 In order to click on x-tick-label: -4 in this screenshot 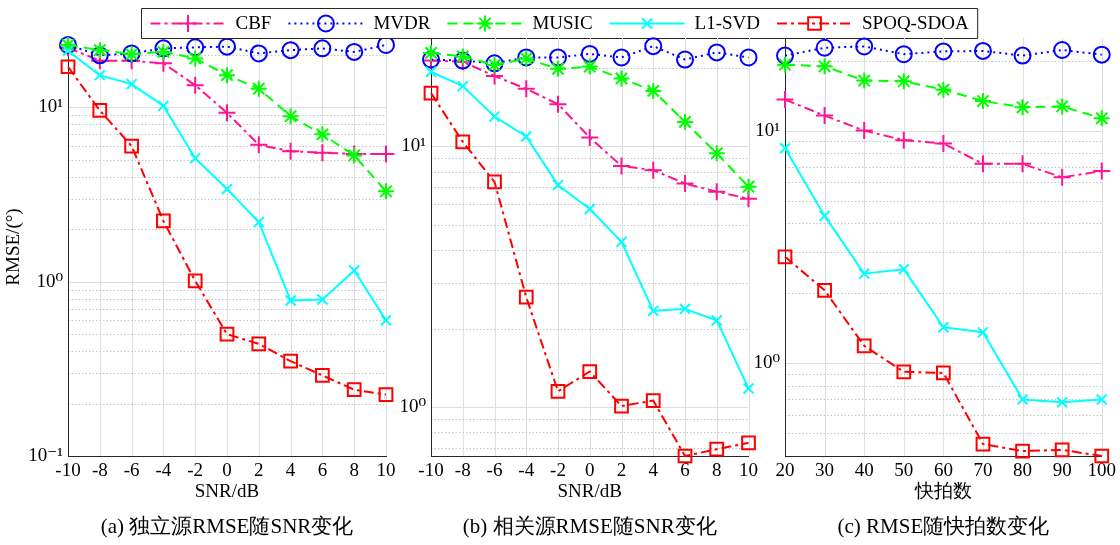, I will do `click(163, 470)`.